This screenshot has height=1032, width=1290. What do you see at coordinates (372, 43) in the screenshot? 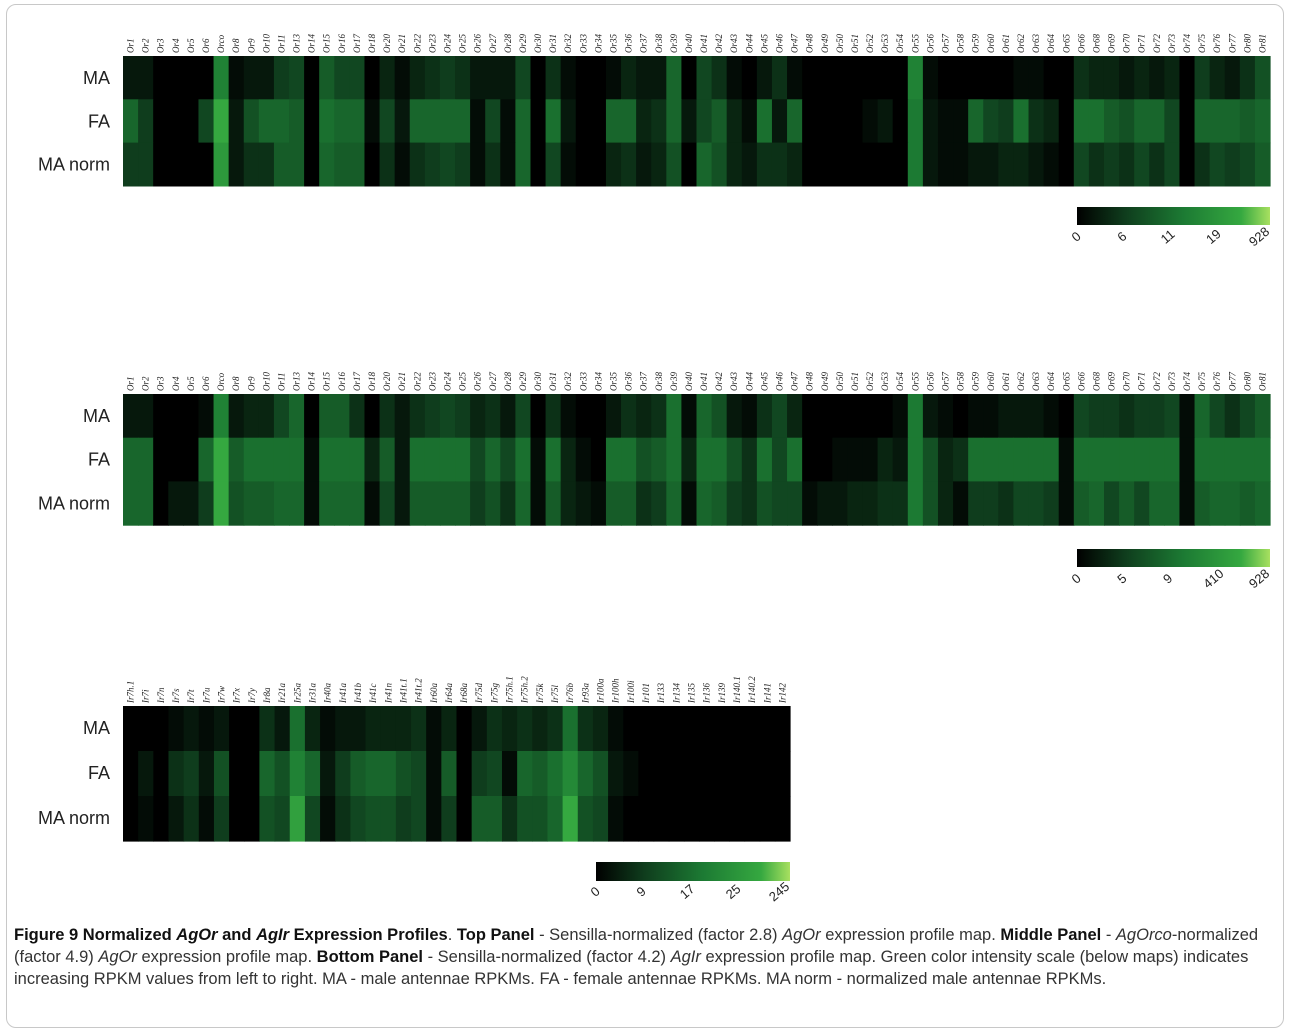
I see `column-label: Or18` at bounding box center [372, 43].